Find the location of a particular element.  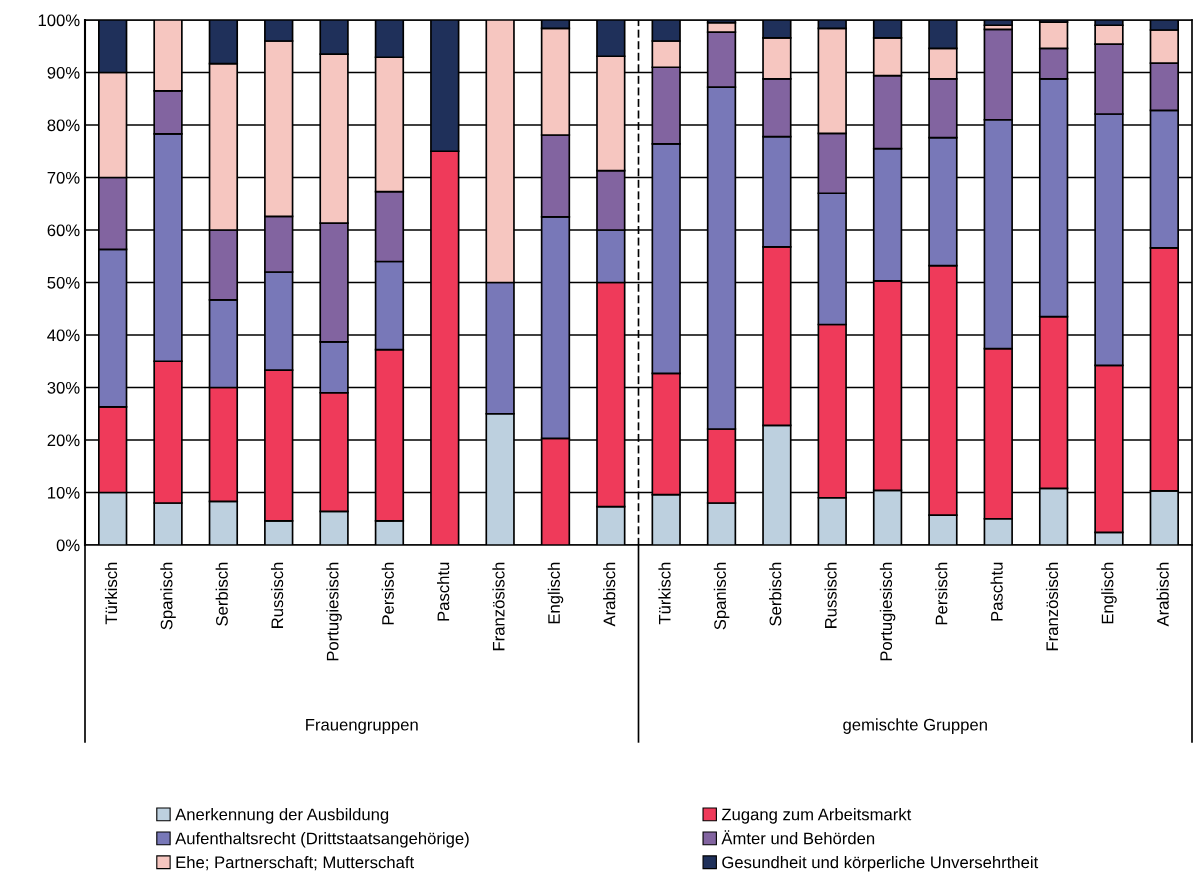

y-tick-label: 50% is located at coordinates (63, 282).